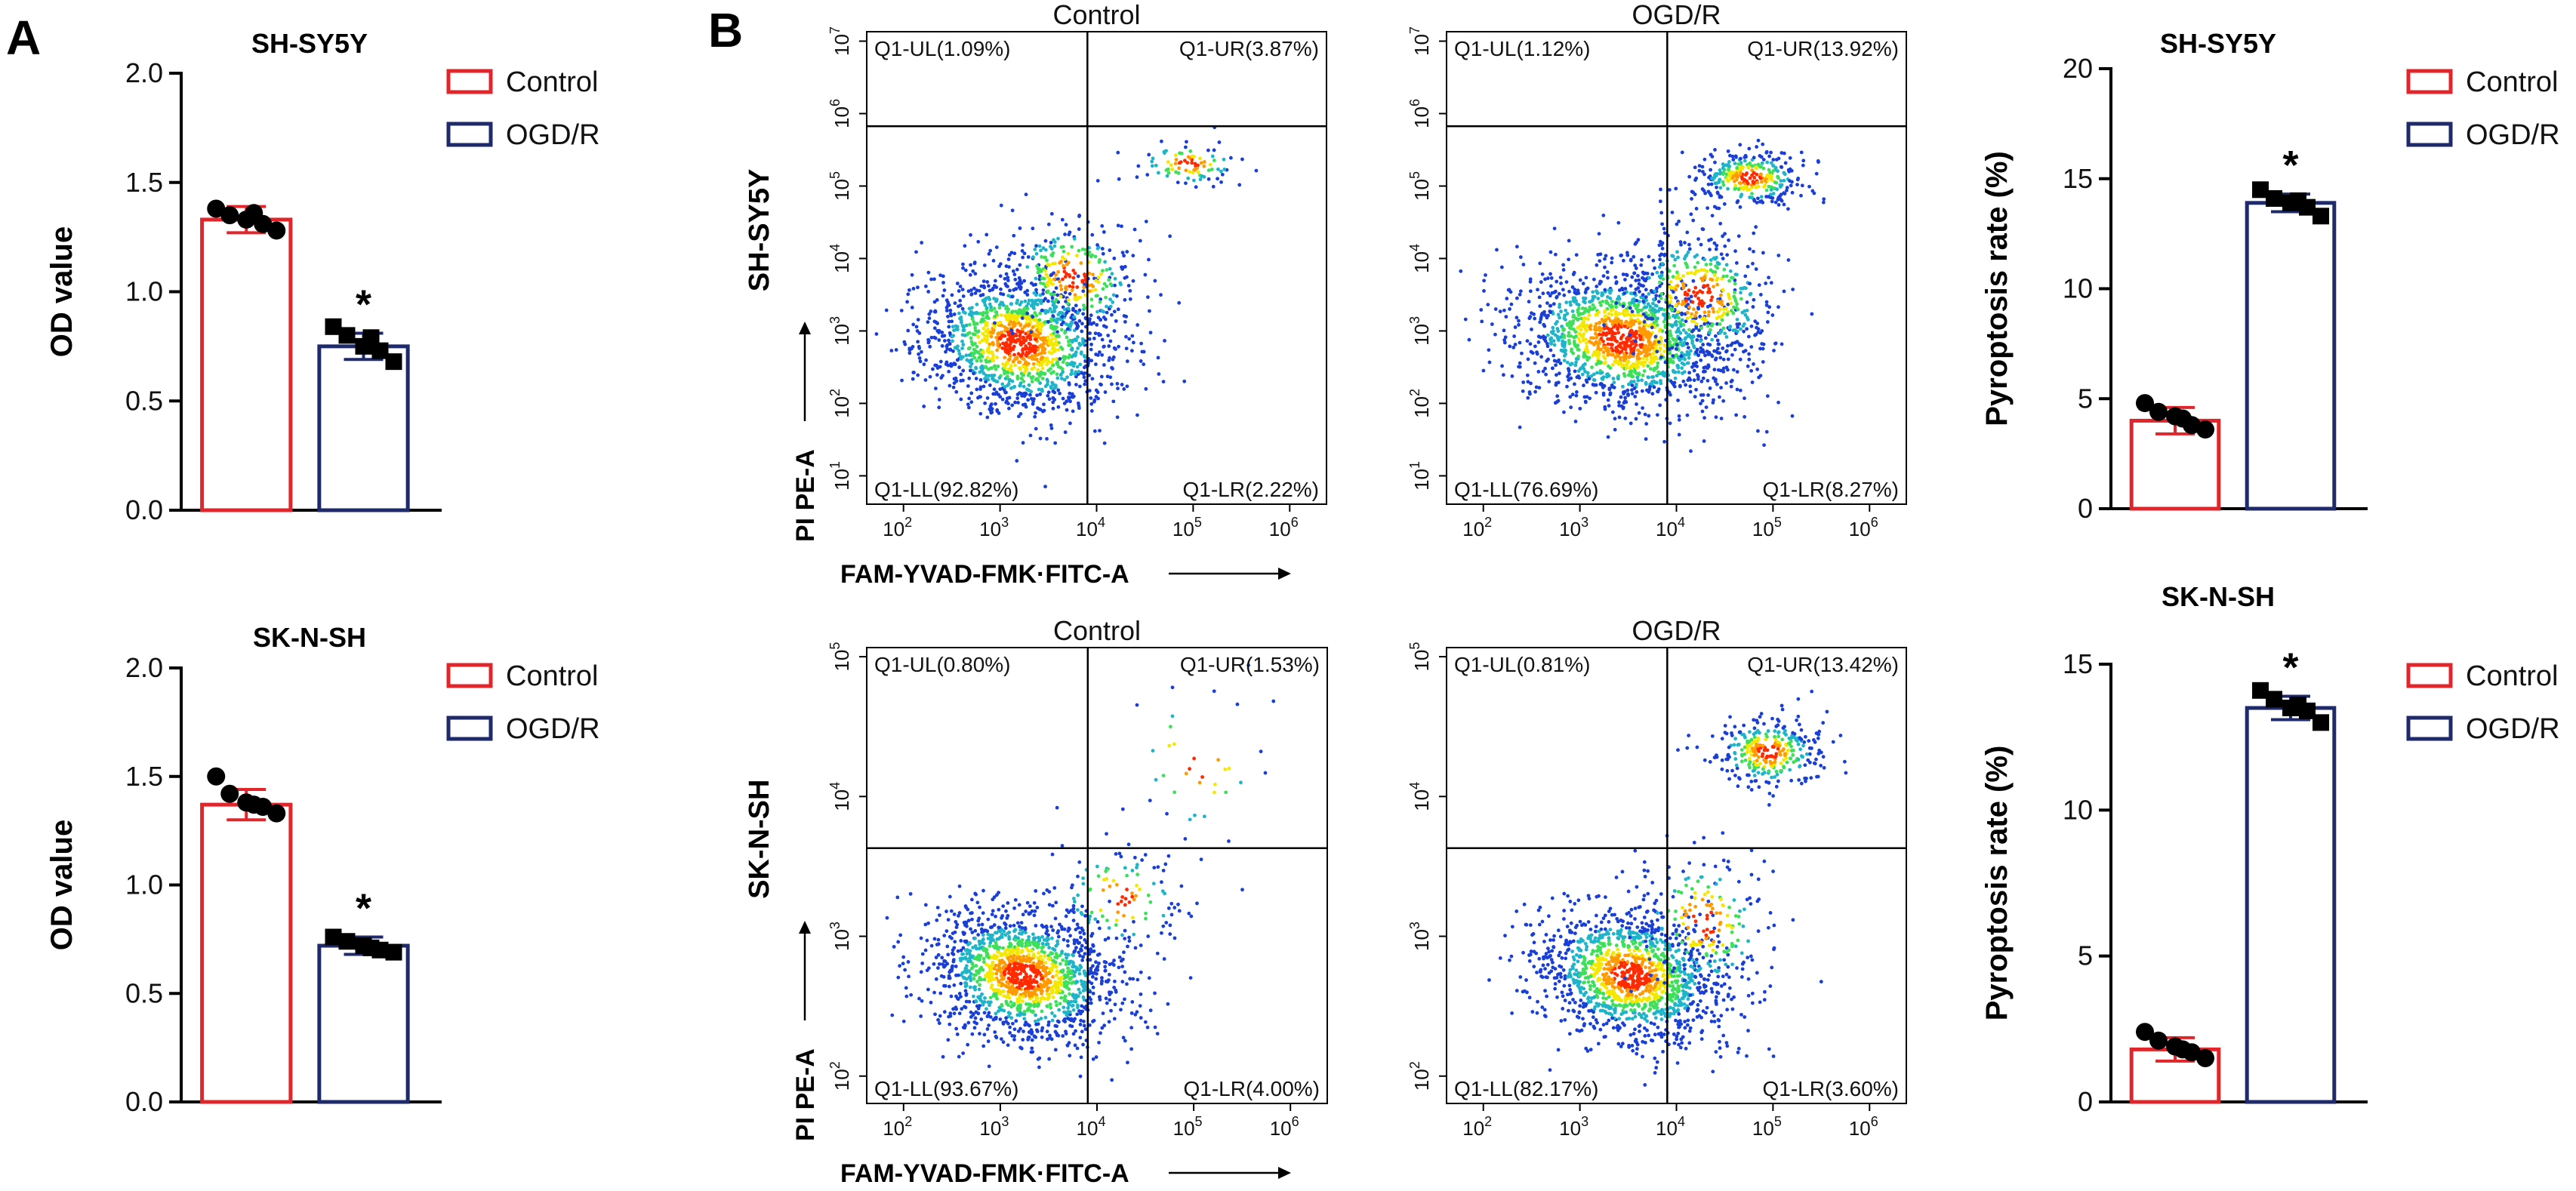  What do you see at coordinates (2085, 398) in the screenshot?
I see `y-tick-label: 5` at bounding box center [2085, 398].